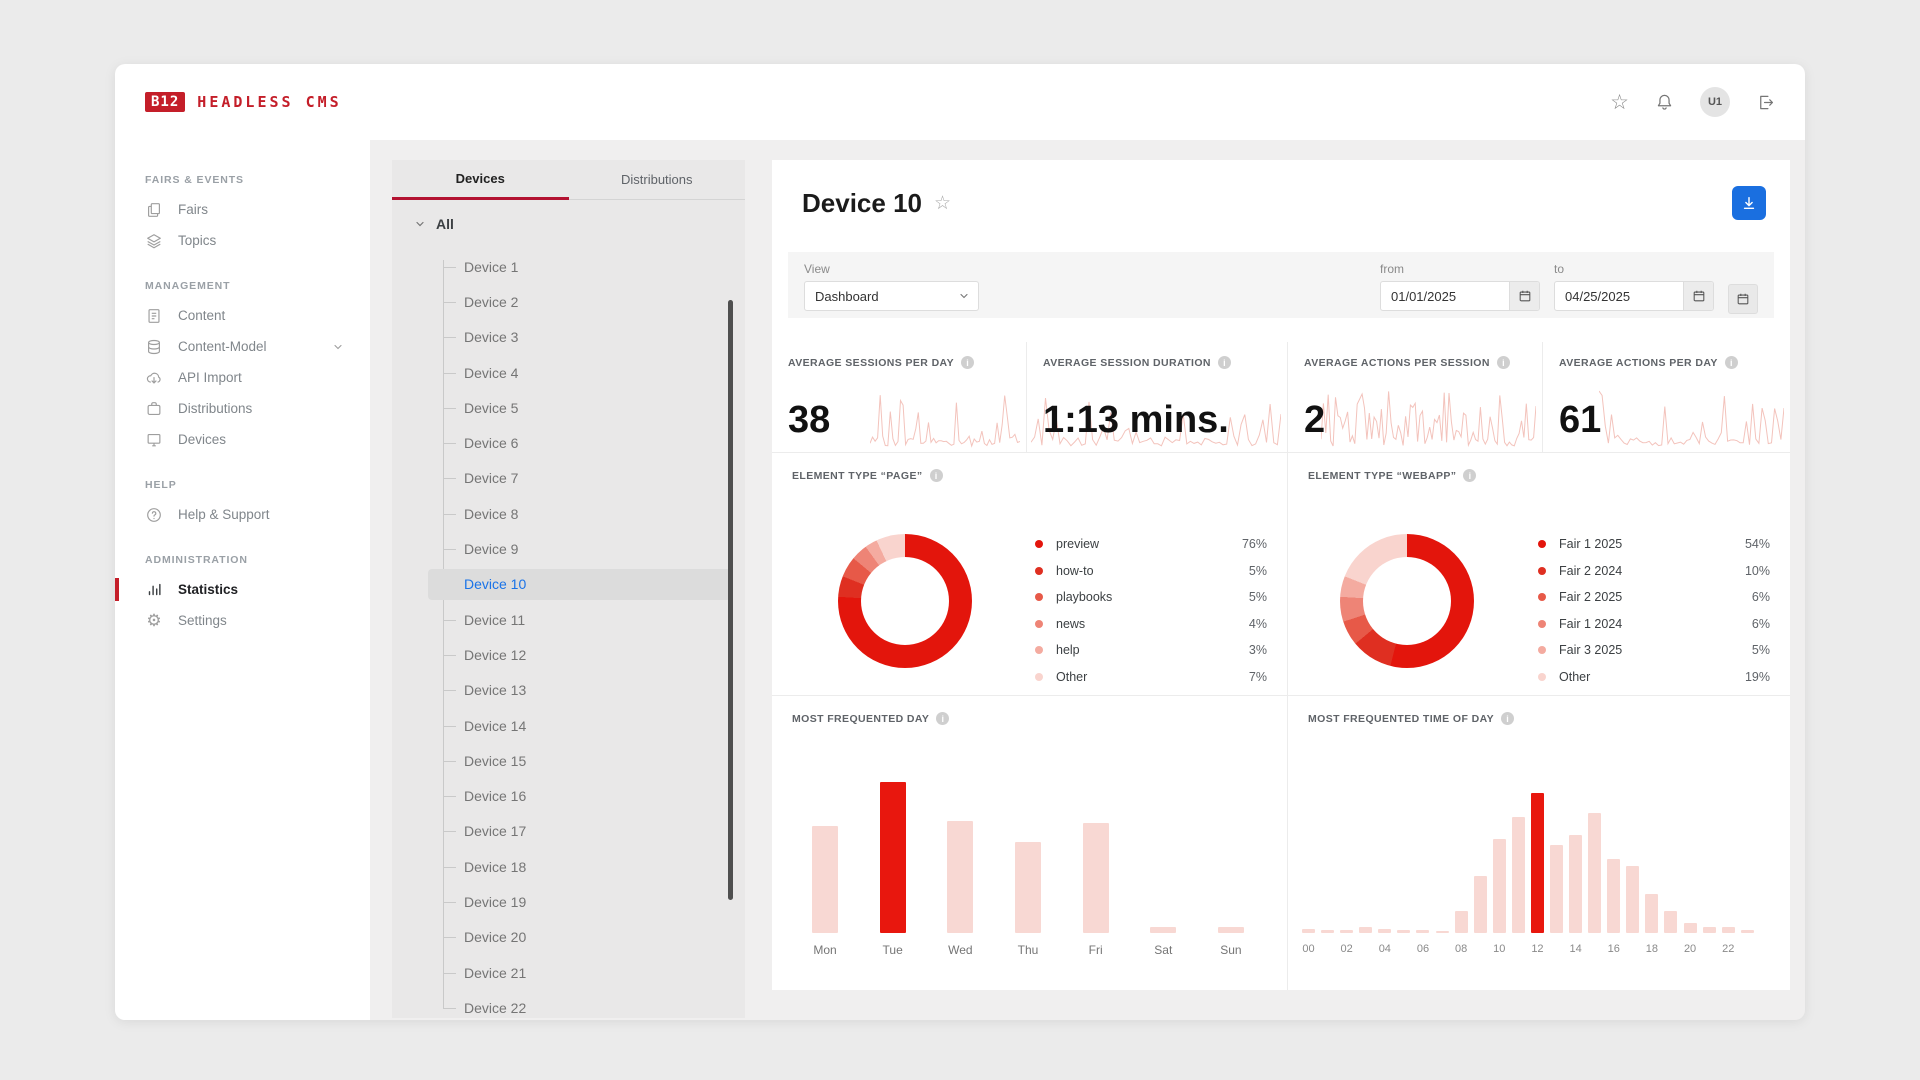 Image resolution: width=1920 pixels, height=1080 pixels. I want to click on download-button, so click(1749, 203).